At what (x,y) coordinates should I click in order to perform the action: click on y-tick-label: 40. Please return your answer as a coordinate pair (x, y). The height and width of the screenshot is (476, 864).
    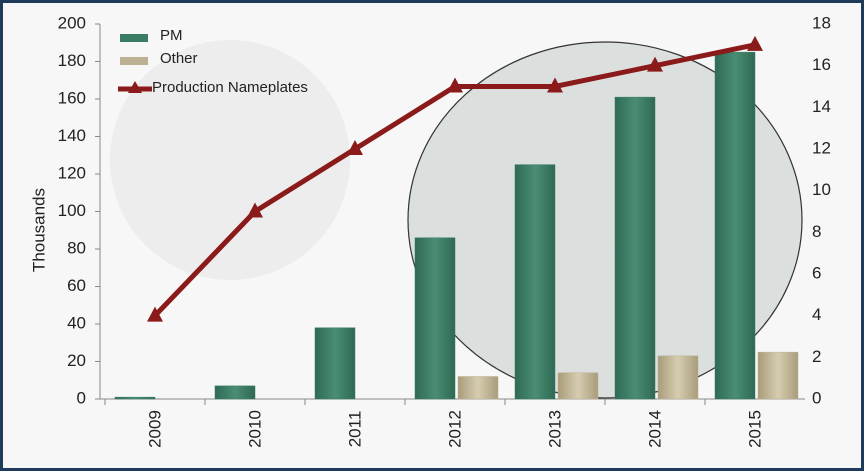
    Looking at the image, I should click on (76, 322).